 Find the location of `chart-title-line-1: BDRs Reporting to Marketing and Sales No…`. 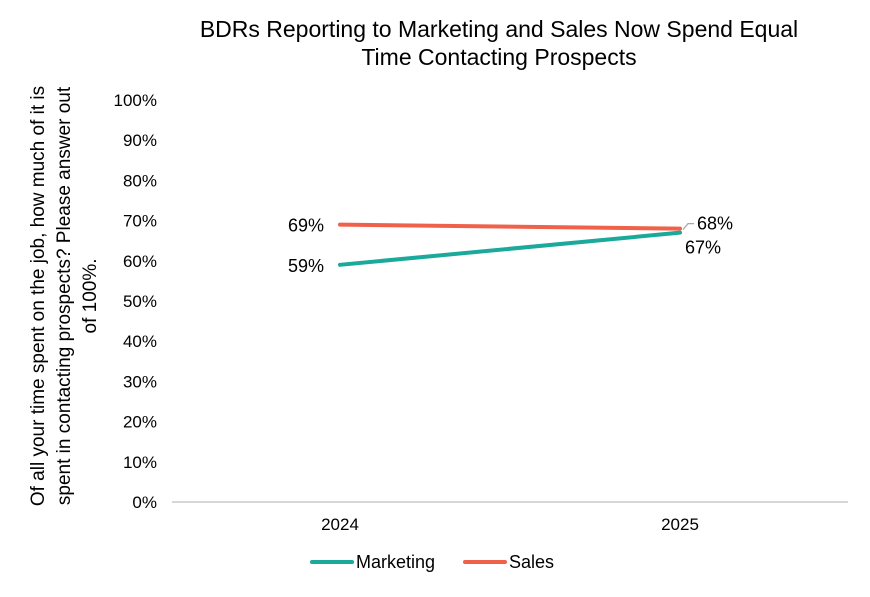

chart-title-line-1: BDRs Reporting to Marketing and Sales No… is located at coordinates (499, 29).